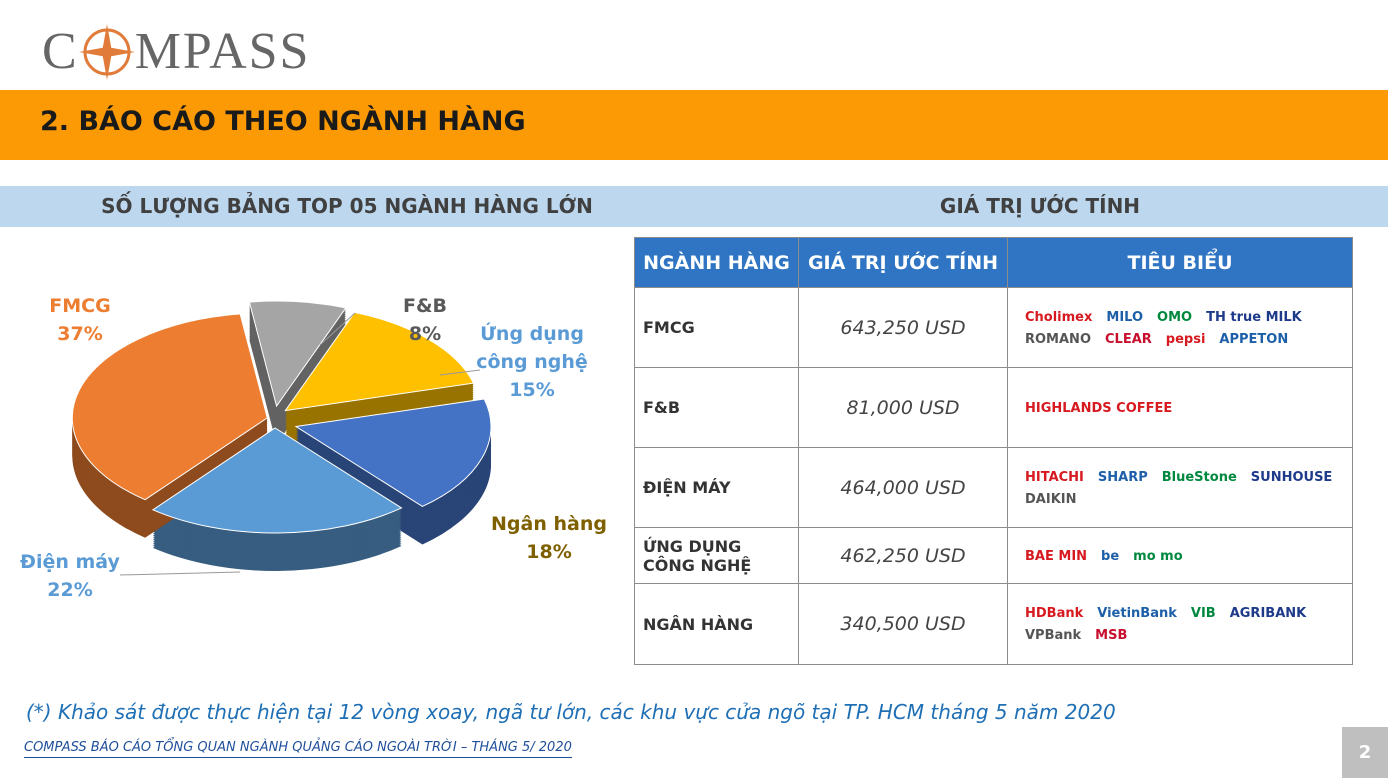  Describe the element at coordinates (549, 552) in the screenshot. I see `pie-label-value: 18%` at that location.